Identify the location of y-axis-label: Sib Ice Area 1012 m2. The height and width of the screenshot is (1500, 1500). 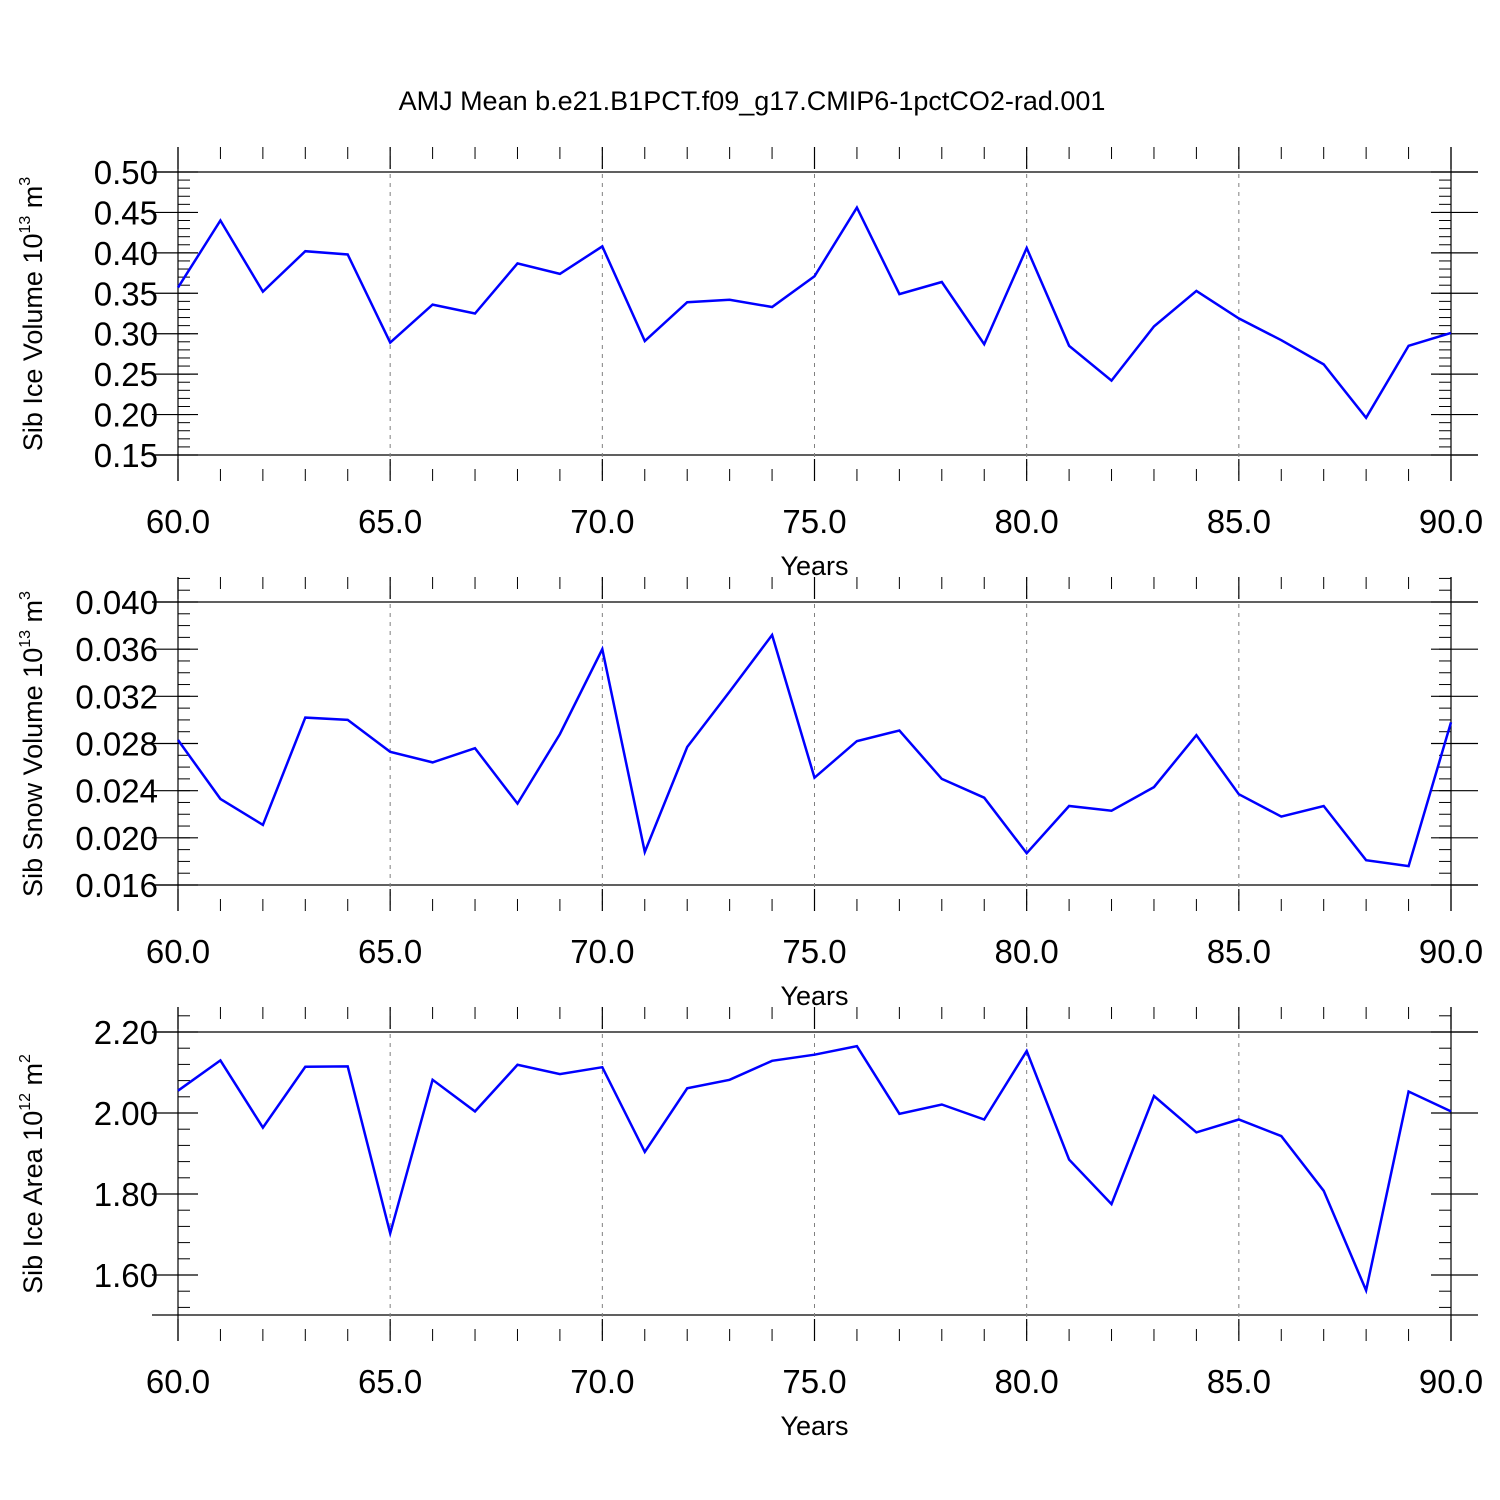
(32, 1174).